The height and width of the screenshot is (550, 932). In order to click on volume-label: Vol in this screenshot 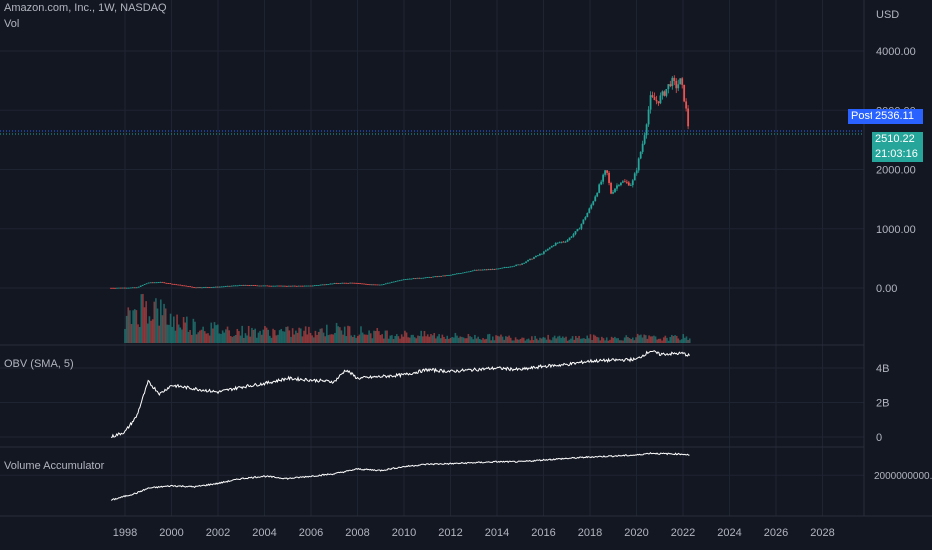, I will do `click(12, 24)`.